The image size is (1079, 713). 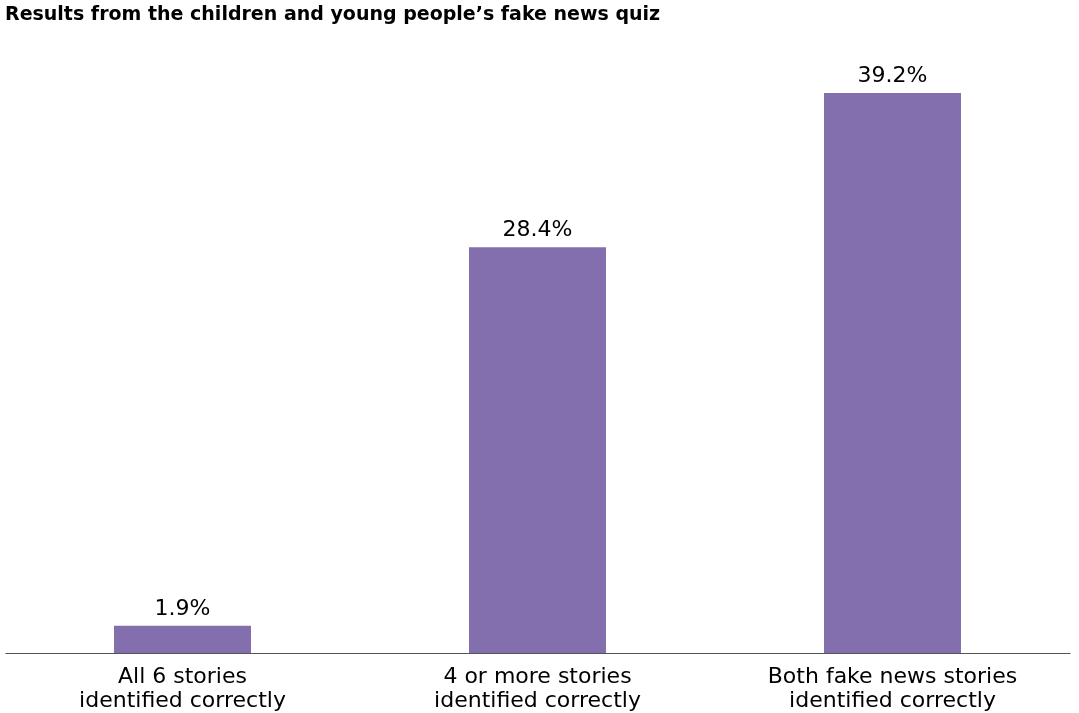 What do you see at coordinates (892, 74) in the screenshot?
I see `data-label: 39.2%` at bounding box center [892, 74].